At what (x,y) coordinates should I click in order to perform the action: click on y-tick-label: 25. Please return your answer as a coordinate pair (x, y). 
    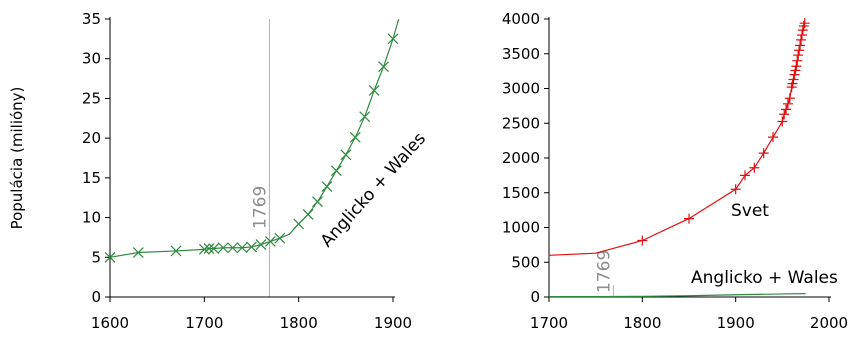
    Looking at the image, I should click on (91, 98).